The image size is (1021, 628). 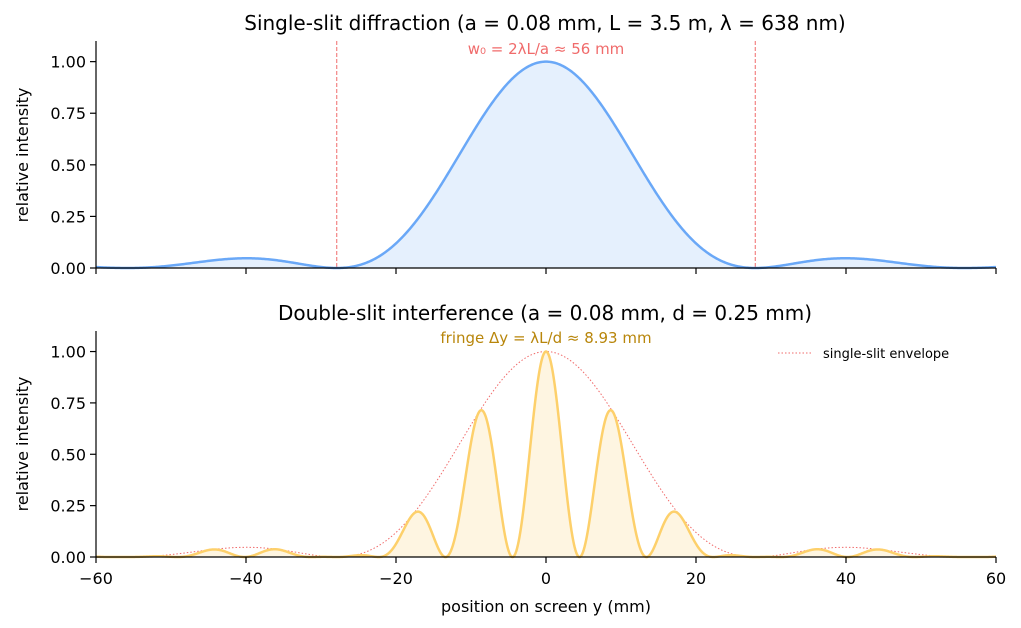 What do you see at coordinates (545, 338) in the screenshot?
I see `fringe-annotation: fringe Δy = λL/d ≈ 8.93 mm` at bounding box center [545, 338].